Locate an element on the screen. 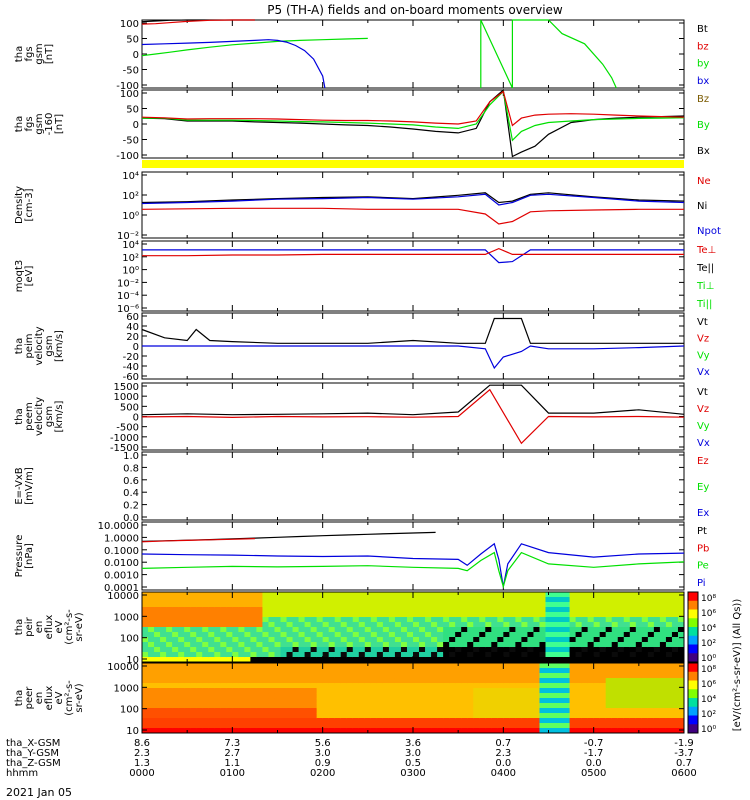 The image size is (750, 800). y-axis-label-line: (cm²-s- is located at coordinates (69, 698).